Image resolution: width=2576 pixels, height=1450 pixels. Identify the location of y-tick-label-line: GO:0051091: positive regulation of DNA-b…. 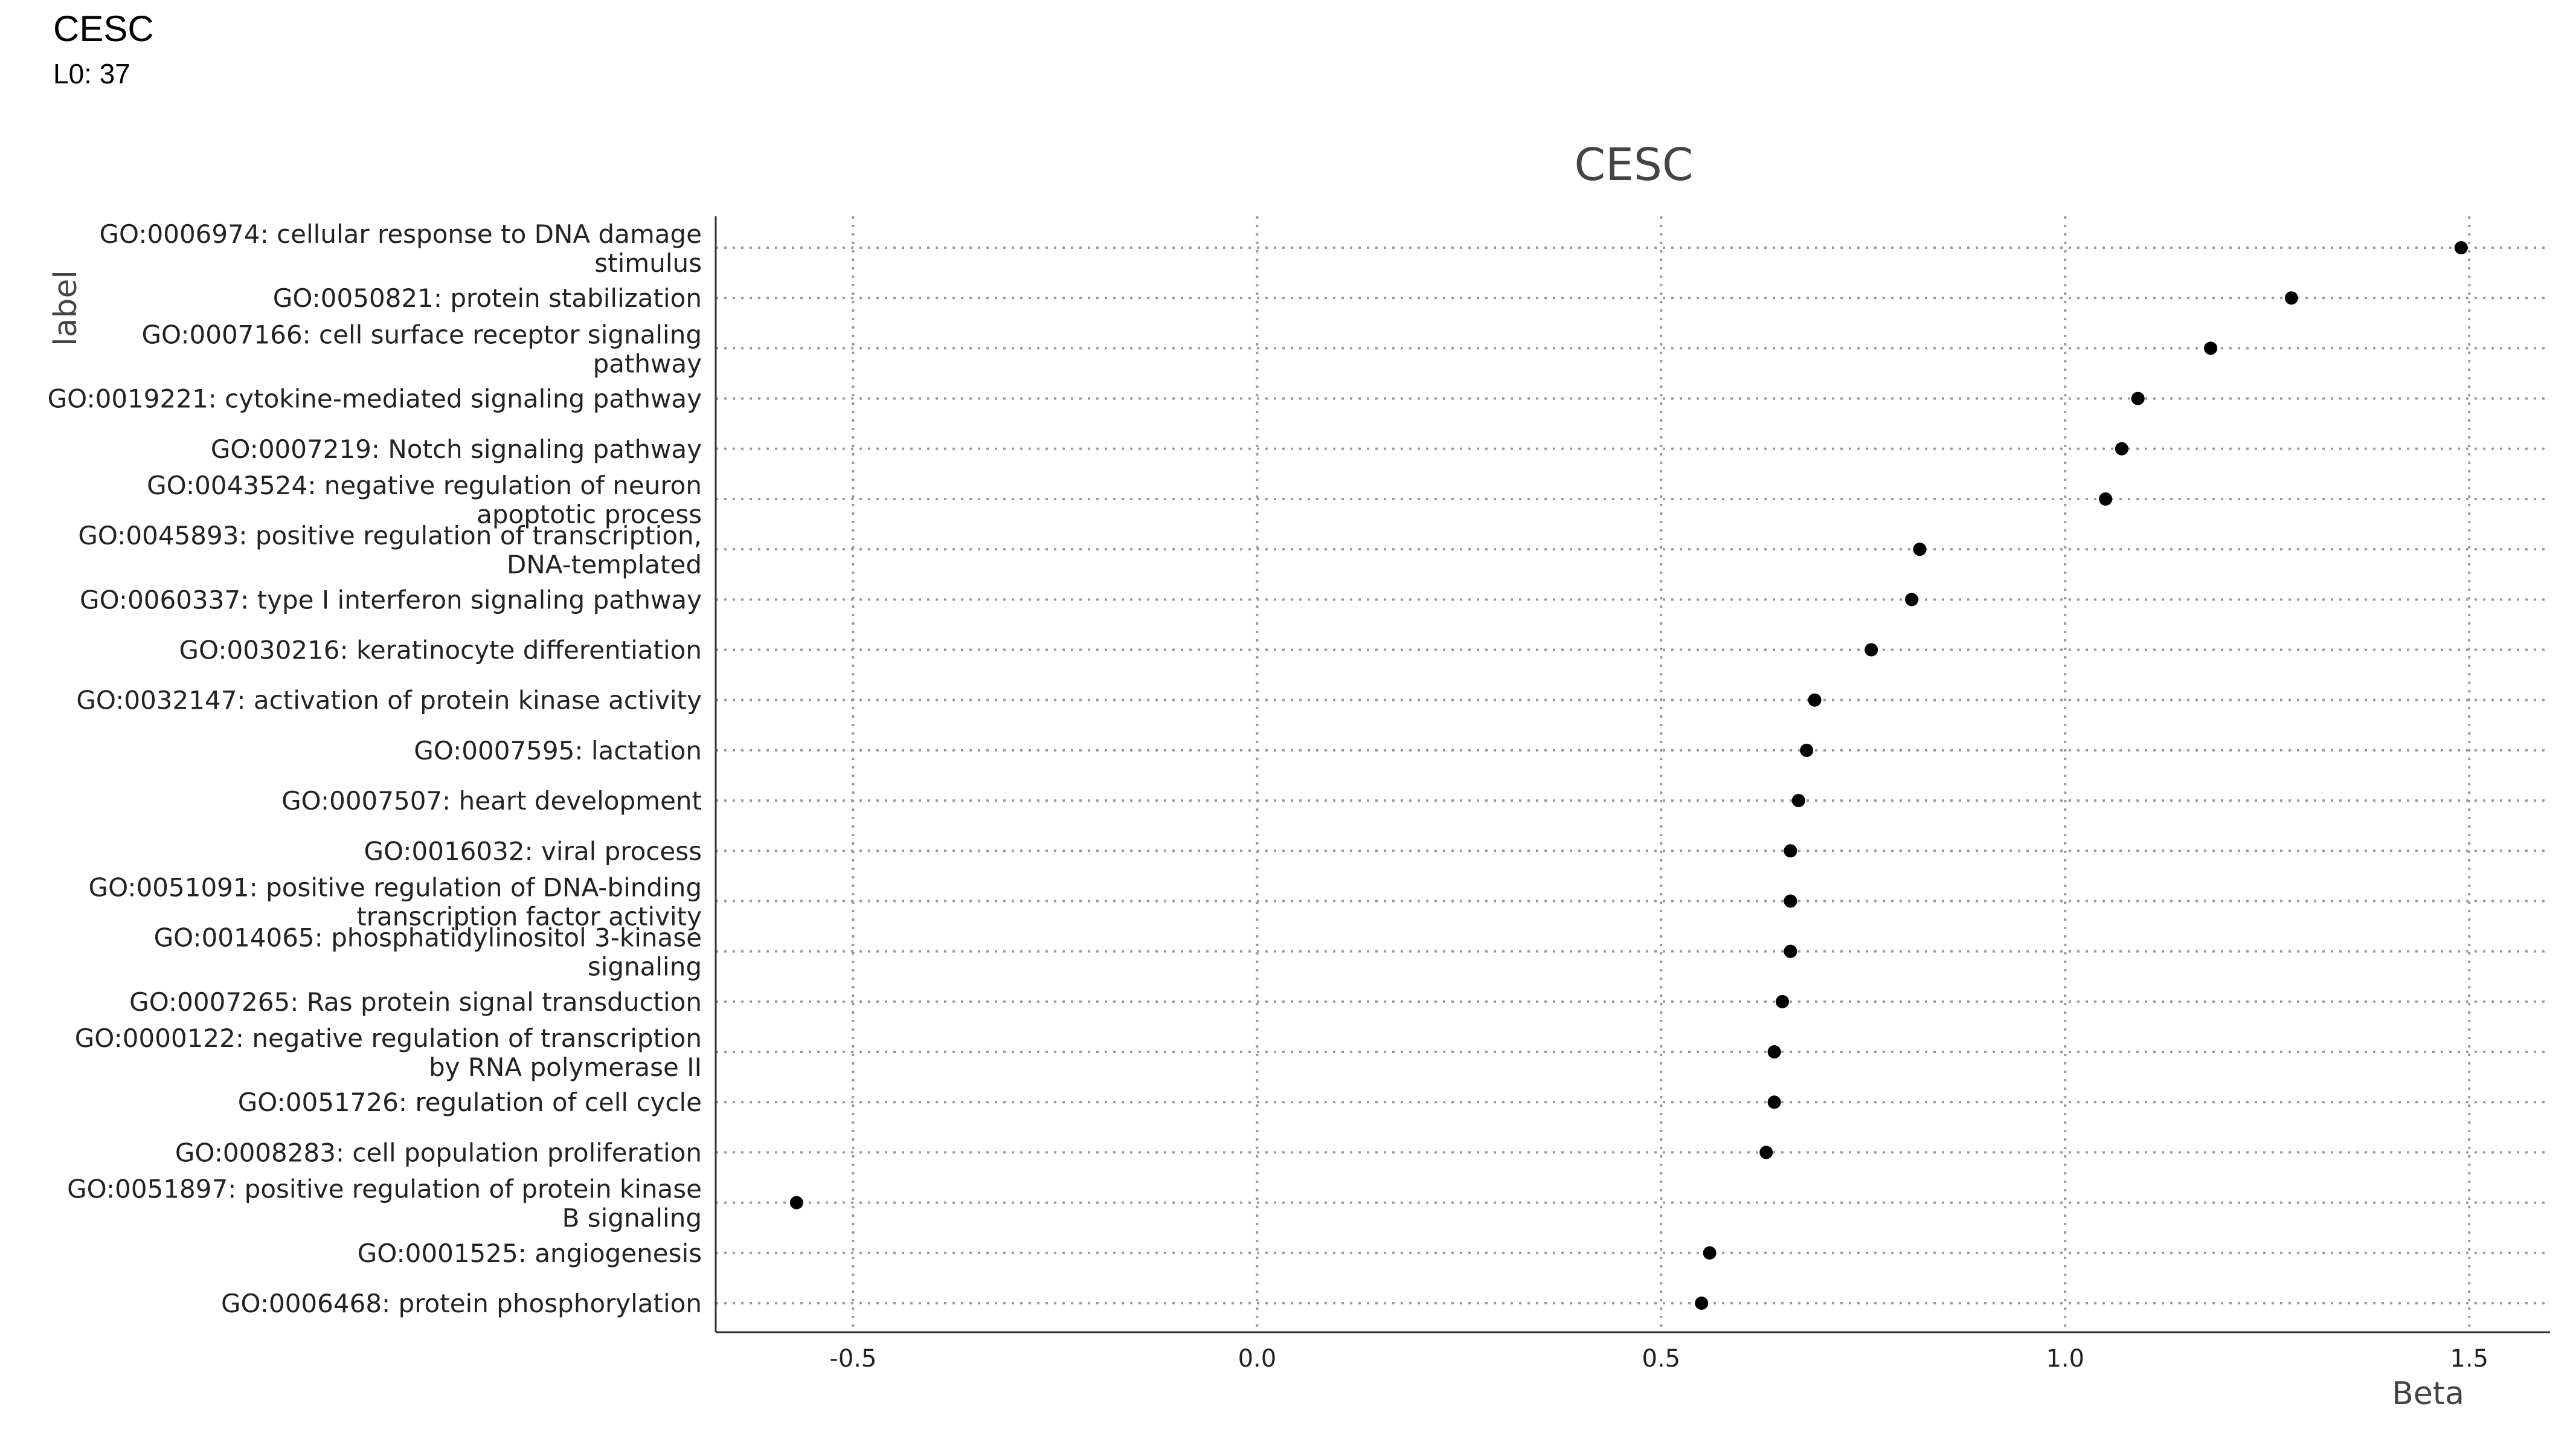
(395, 887).